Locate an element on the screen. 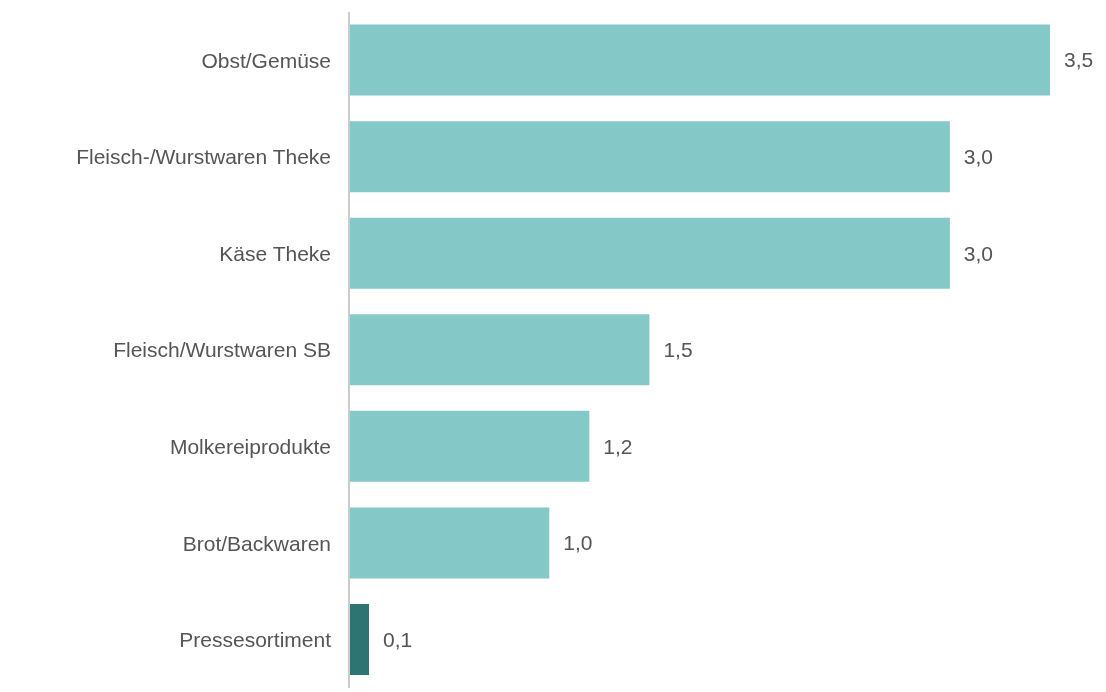  data-label: 1,0 is located at coordinates (578, 543).